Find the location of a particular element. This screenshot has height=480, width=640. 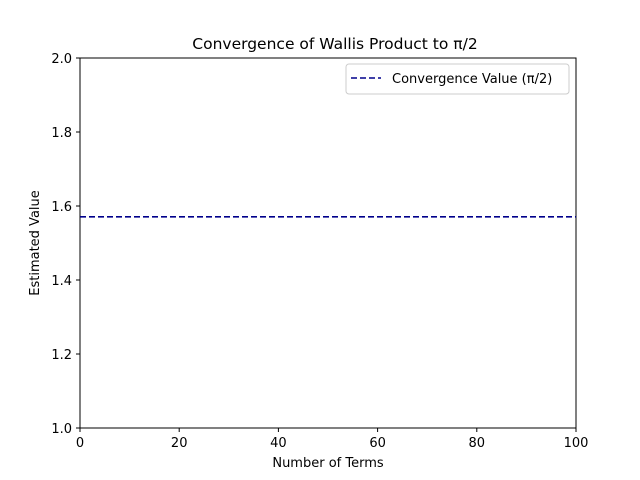

chart-title: Convergence of Wallis Product to π/2 is located at coordinates (334, 44).